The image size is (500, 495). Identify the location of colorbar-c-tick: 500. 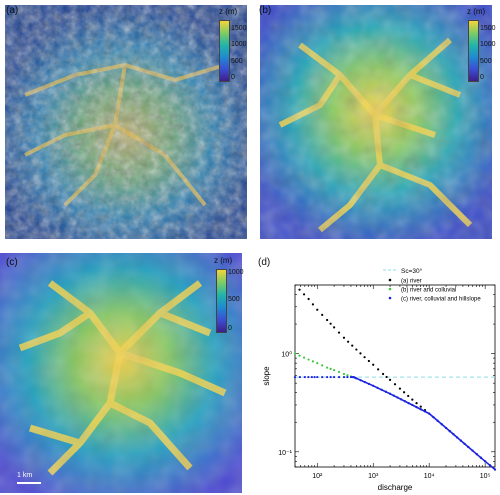
(234, 299).